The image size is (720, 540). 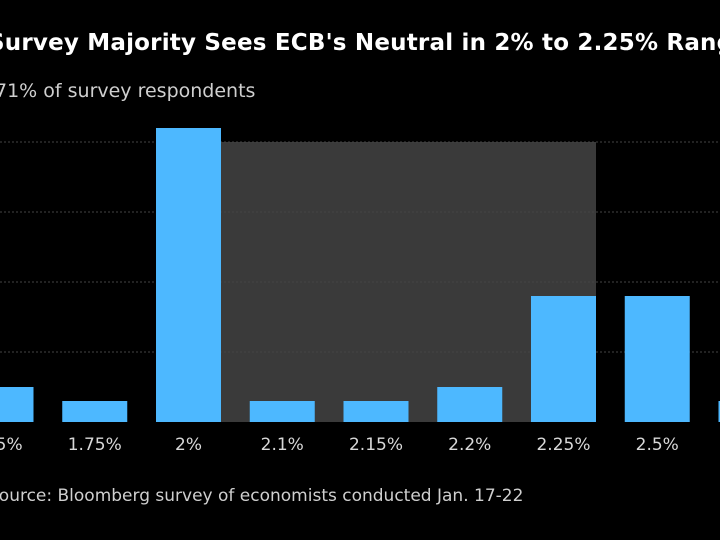 What do you see at coordinates (188, 445) in the screenshot?
I see `x-tick-label: 2%` at bounding box center [188, 445].